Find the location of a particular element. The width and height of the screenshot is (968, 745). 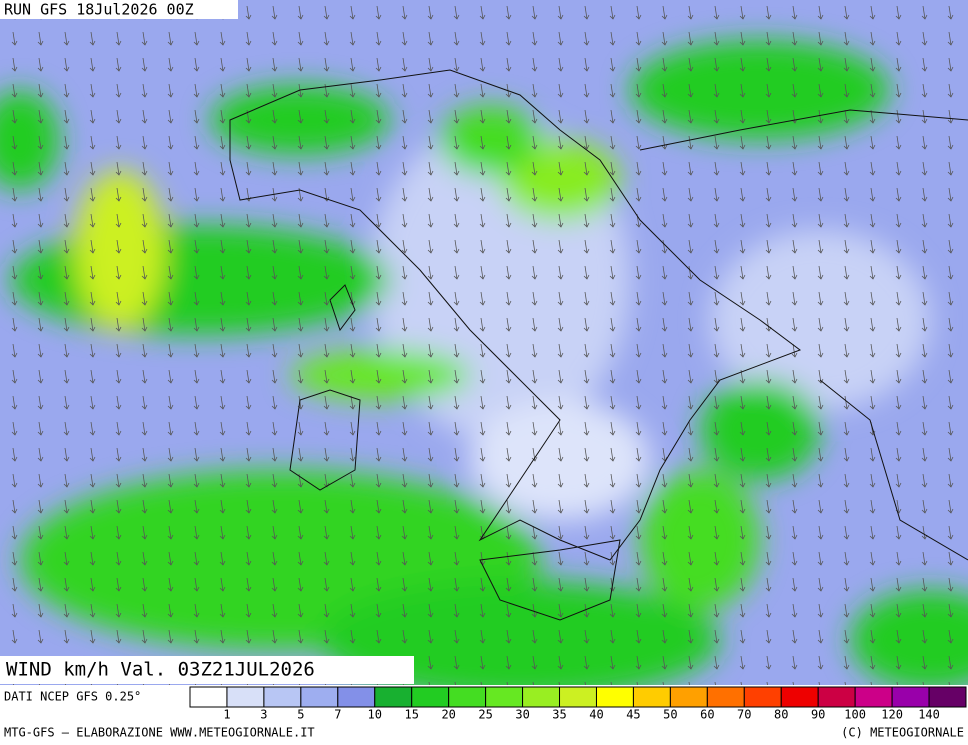

colorbar-tick-label: 45 is located at coordinates (633, 715).